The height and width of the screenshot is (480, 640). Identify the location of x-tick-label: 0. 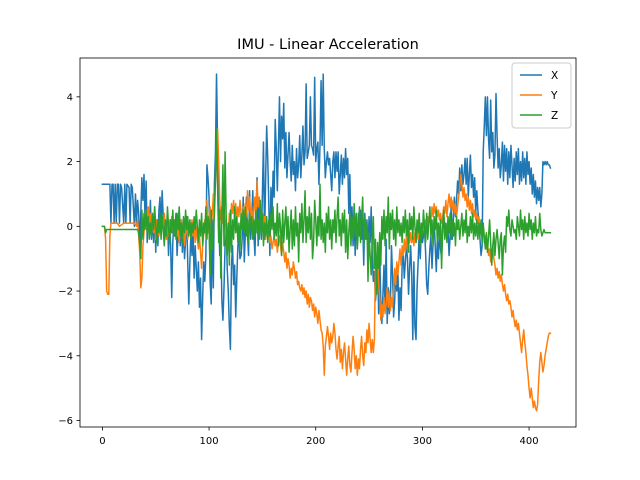
(102, 441).